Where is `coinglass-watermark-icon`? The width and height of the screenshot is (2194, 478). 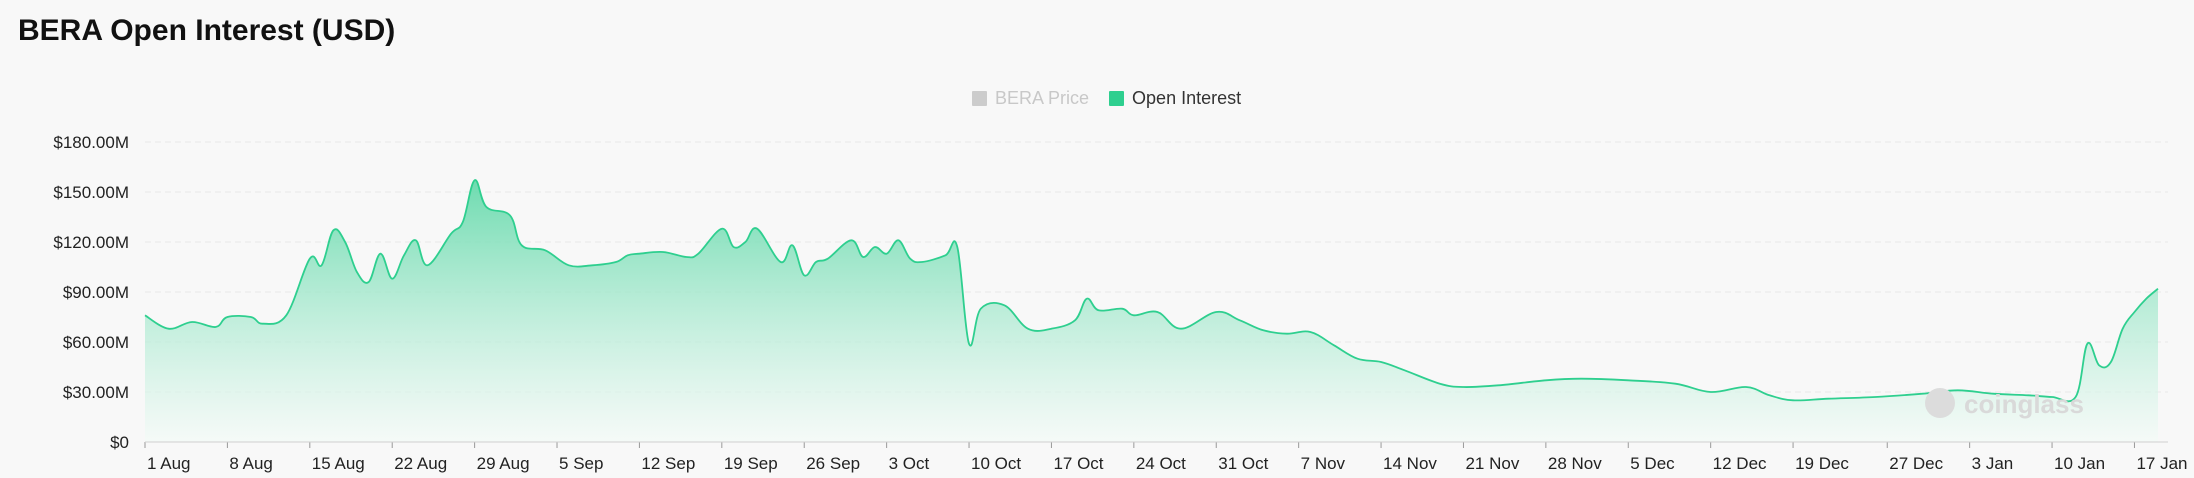 coinglass-watermark-icon is located at coordinates (1940, 403).